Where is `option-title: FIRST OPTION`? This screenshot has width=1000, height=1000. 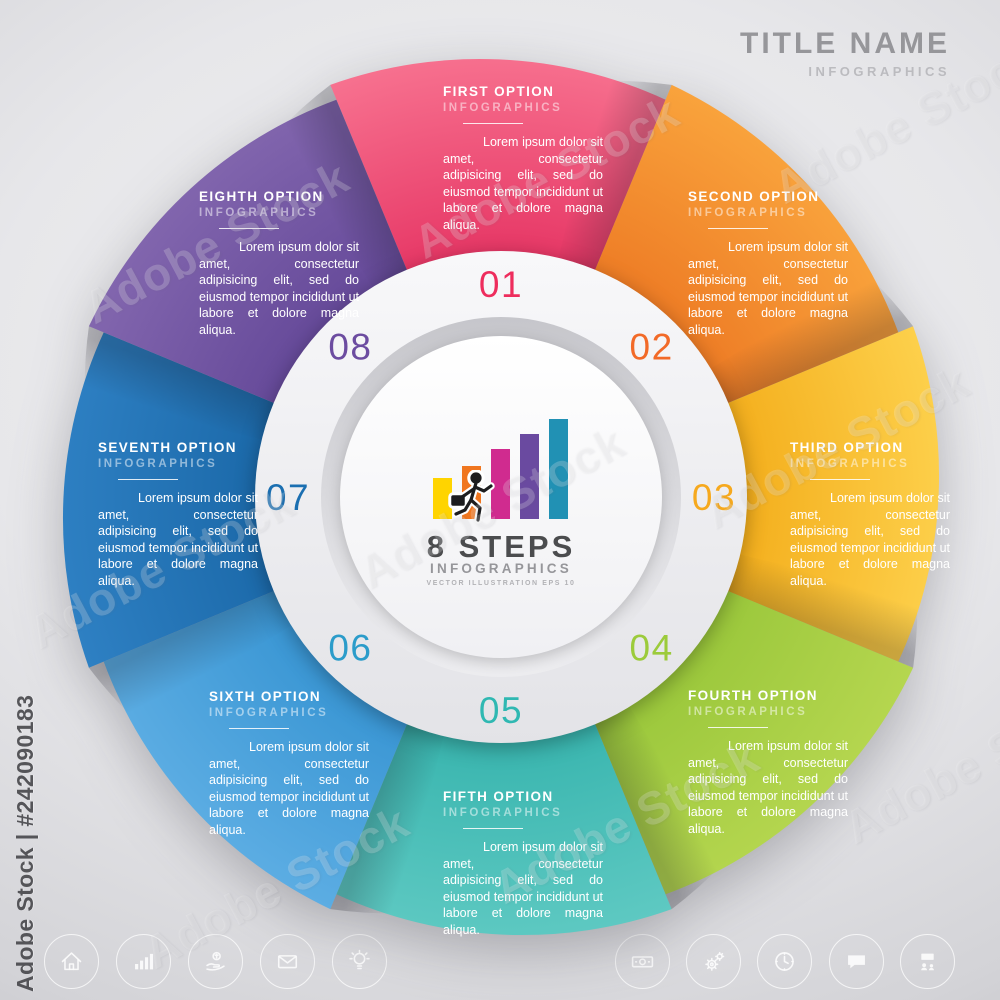 option-title: FIRST OPTION is located at coordinates (499, 91).